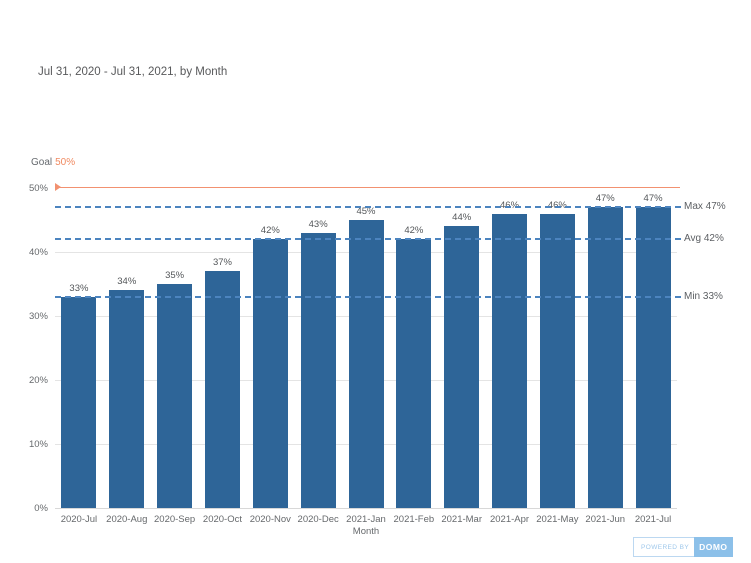 This screenshot has height=563, width=751. What do you see at coordinates (462, 218) in the screenshot?
I see `bar-value-label-2021-Mar: 44%` at bounding box center [462, 218].